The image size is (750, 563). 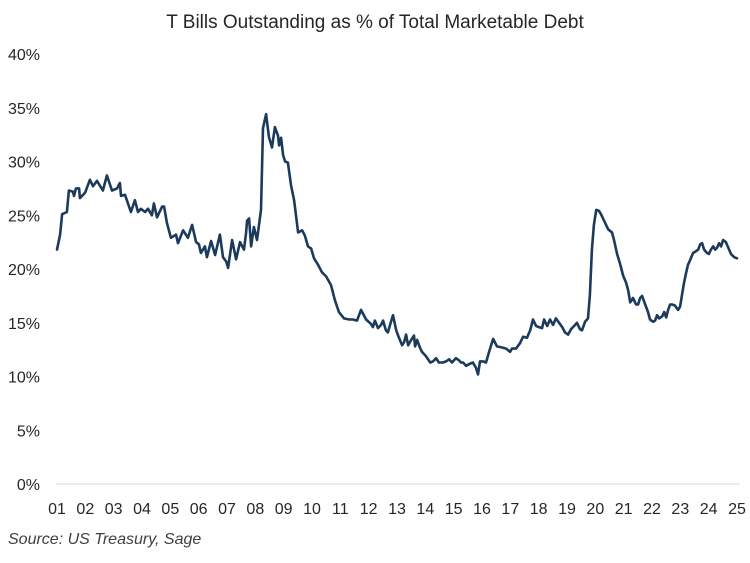 I want to click on x-tick-label: 03, so click(x=114, y=509).